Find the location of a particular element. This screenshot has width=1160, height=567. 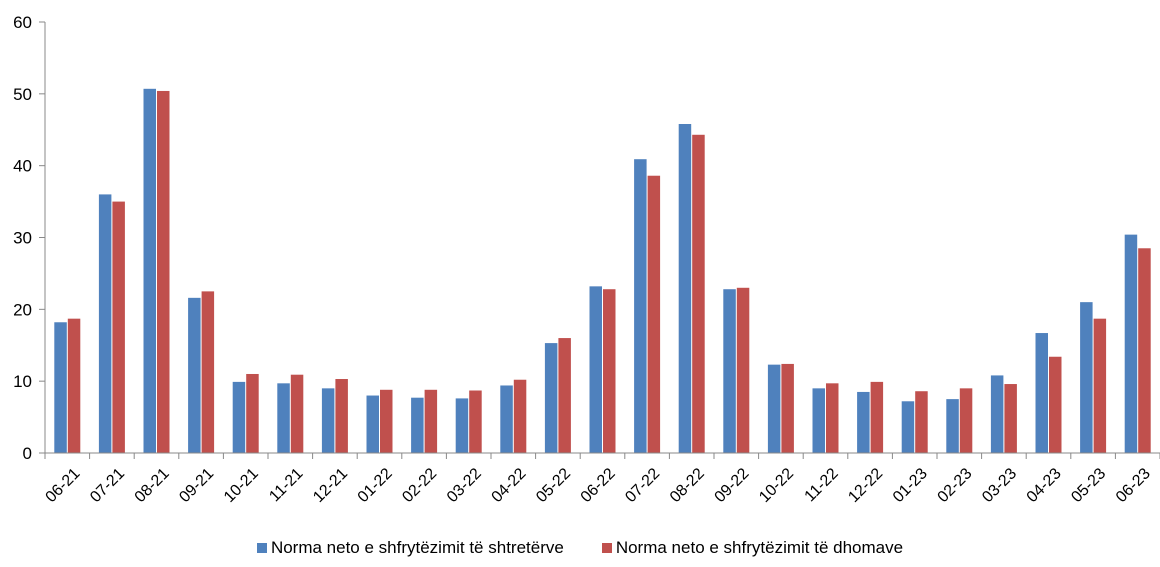

y-axis: 0 10 20 30 40 50 60 is located at coordinates (29, 238).